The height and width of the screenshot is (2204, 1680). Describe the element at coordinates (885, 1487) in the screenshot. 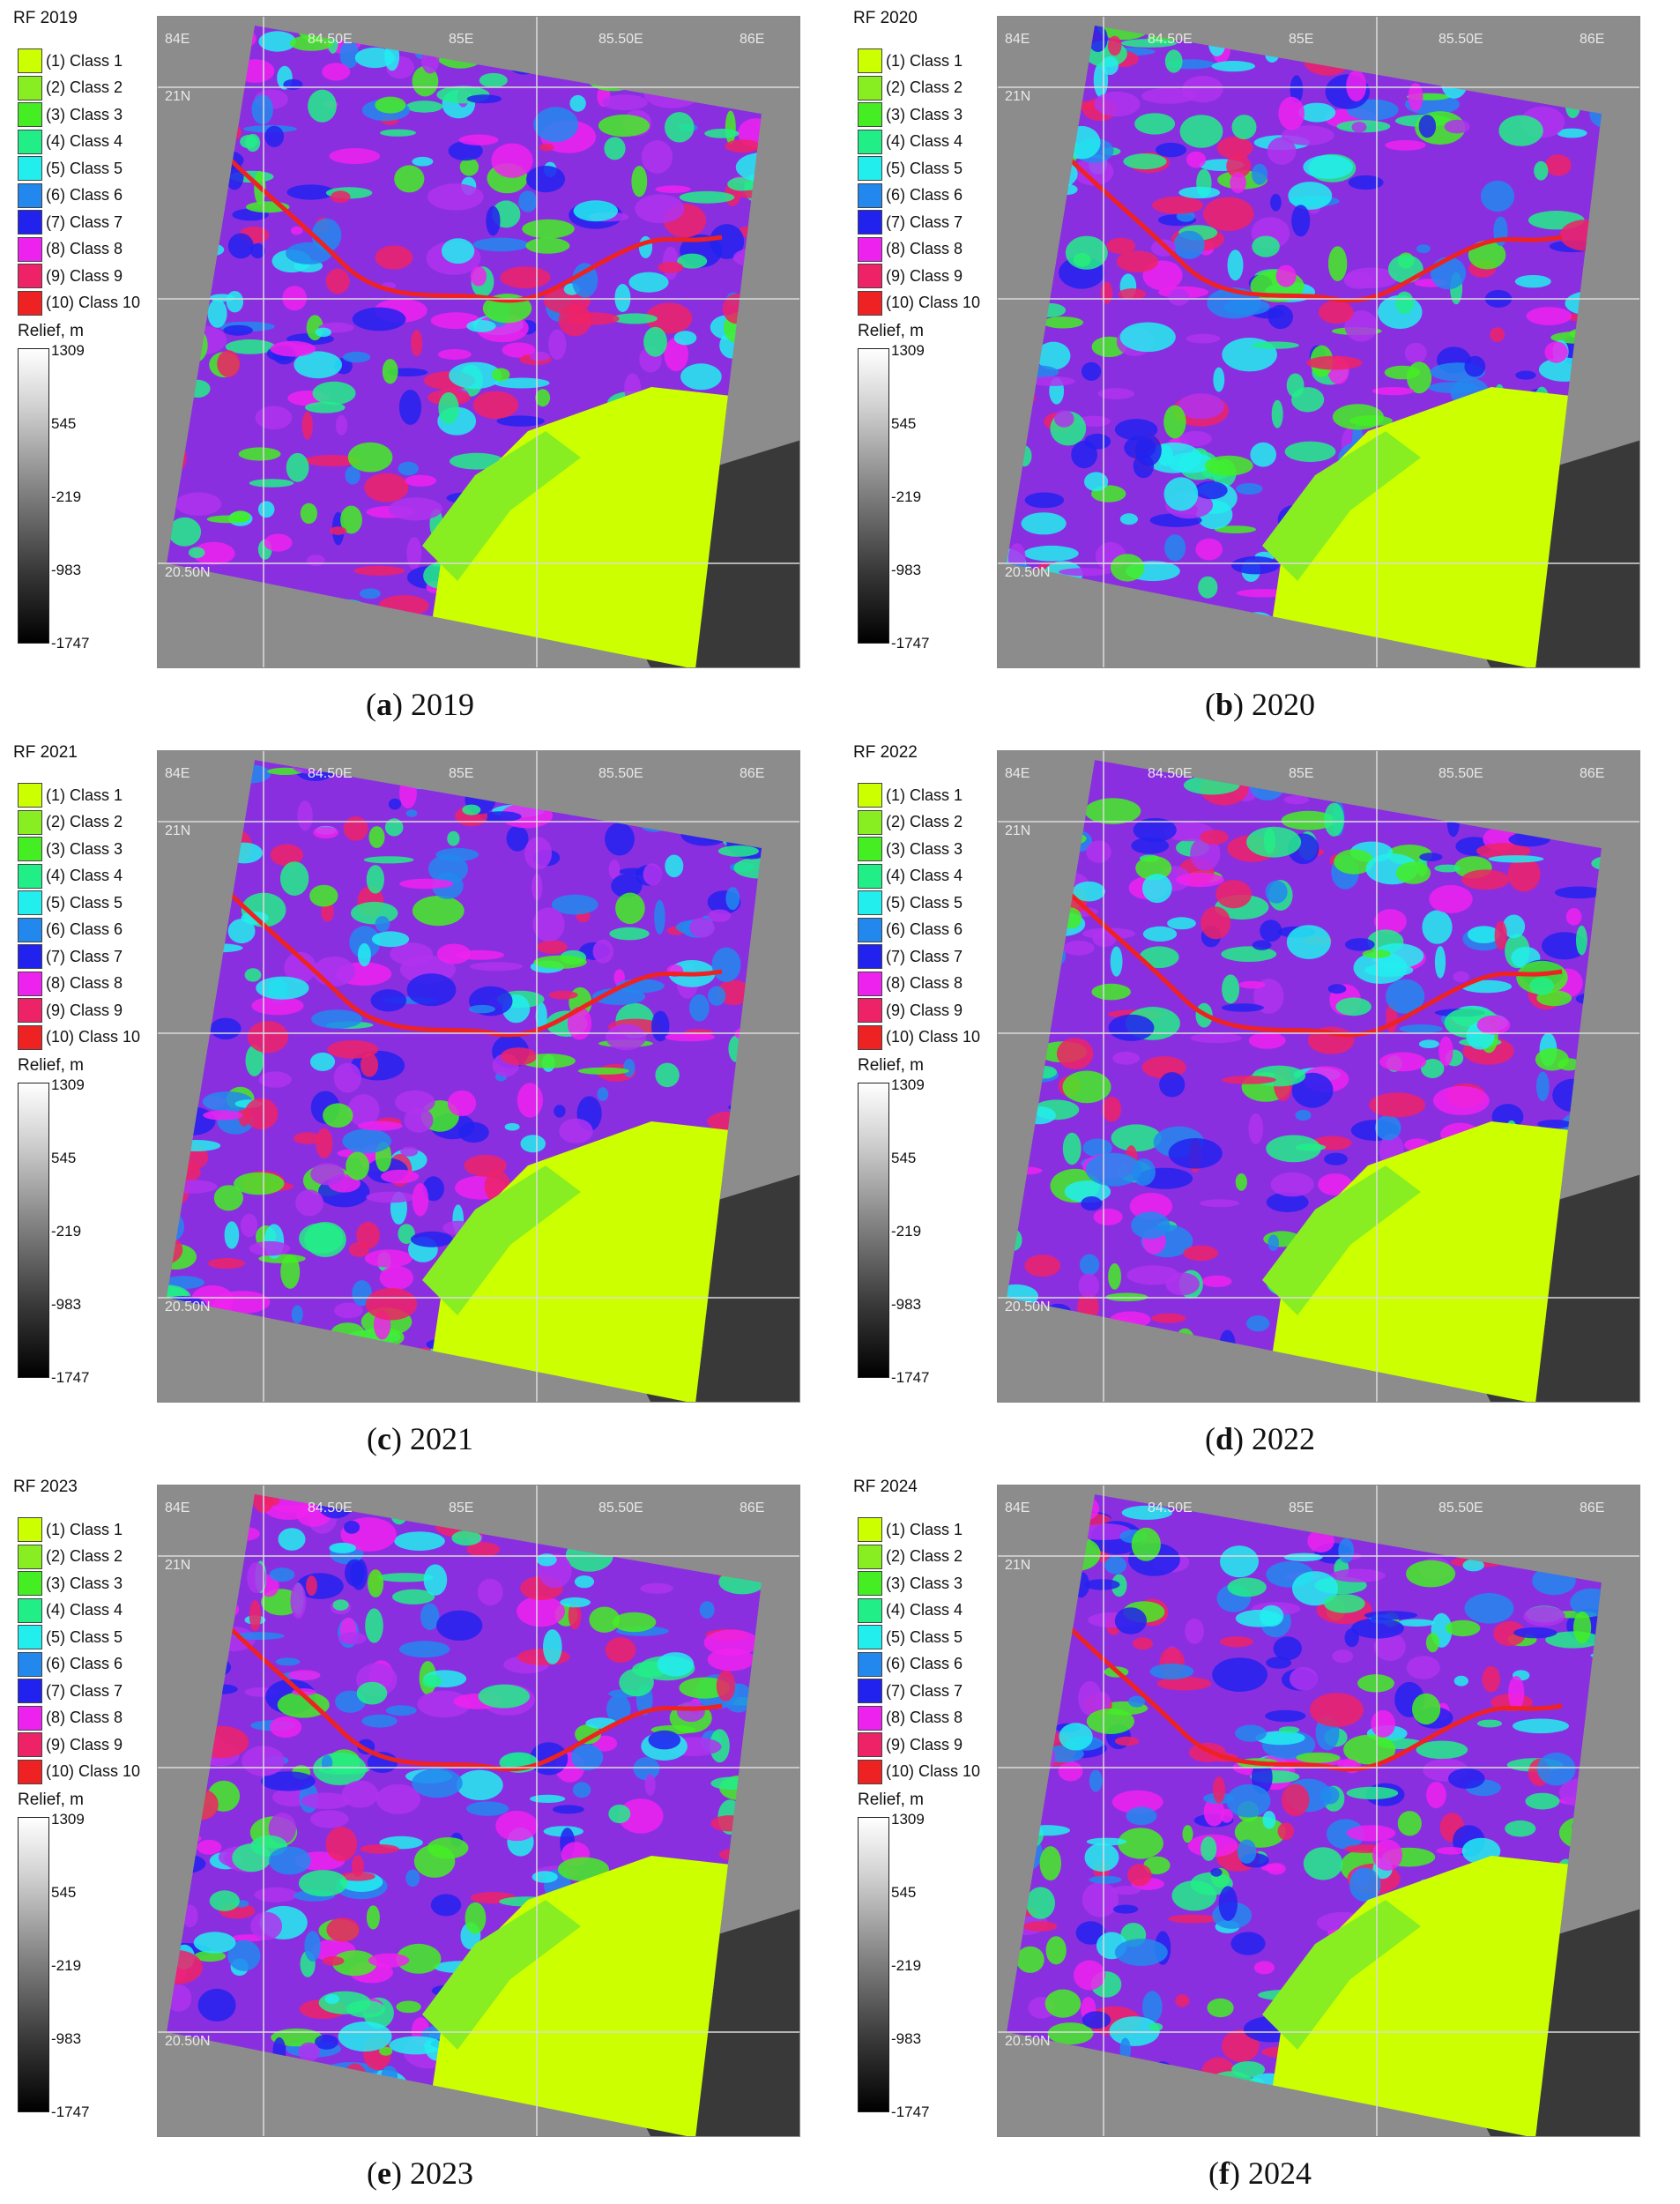

I see `panel-title: RF 2024` at that location.